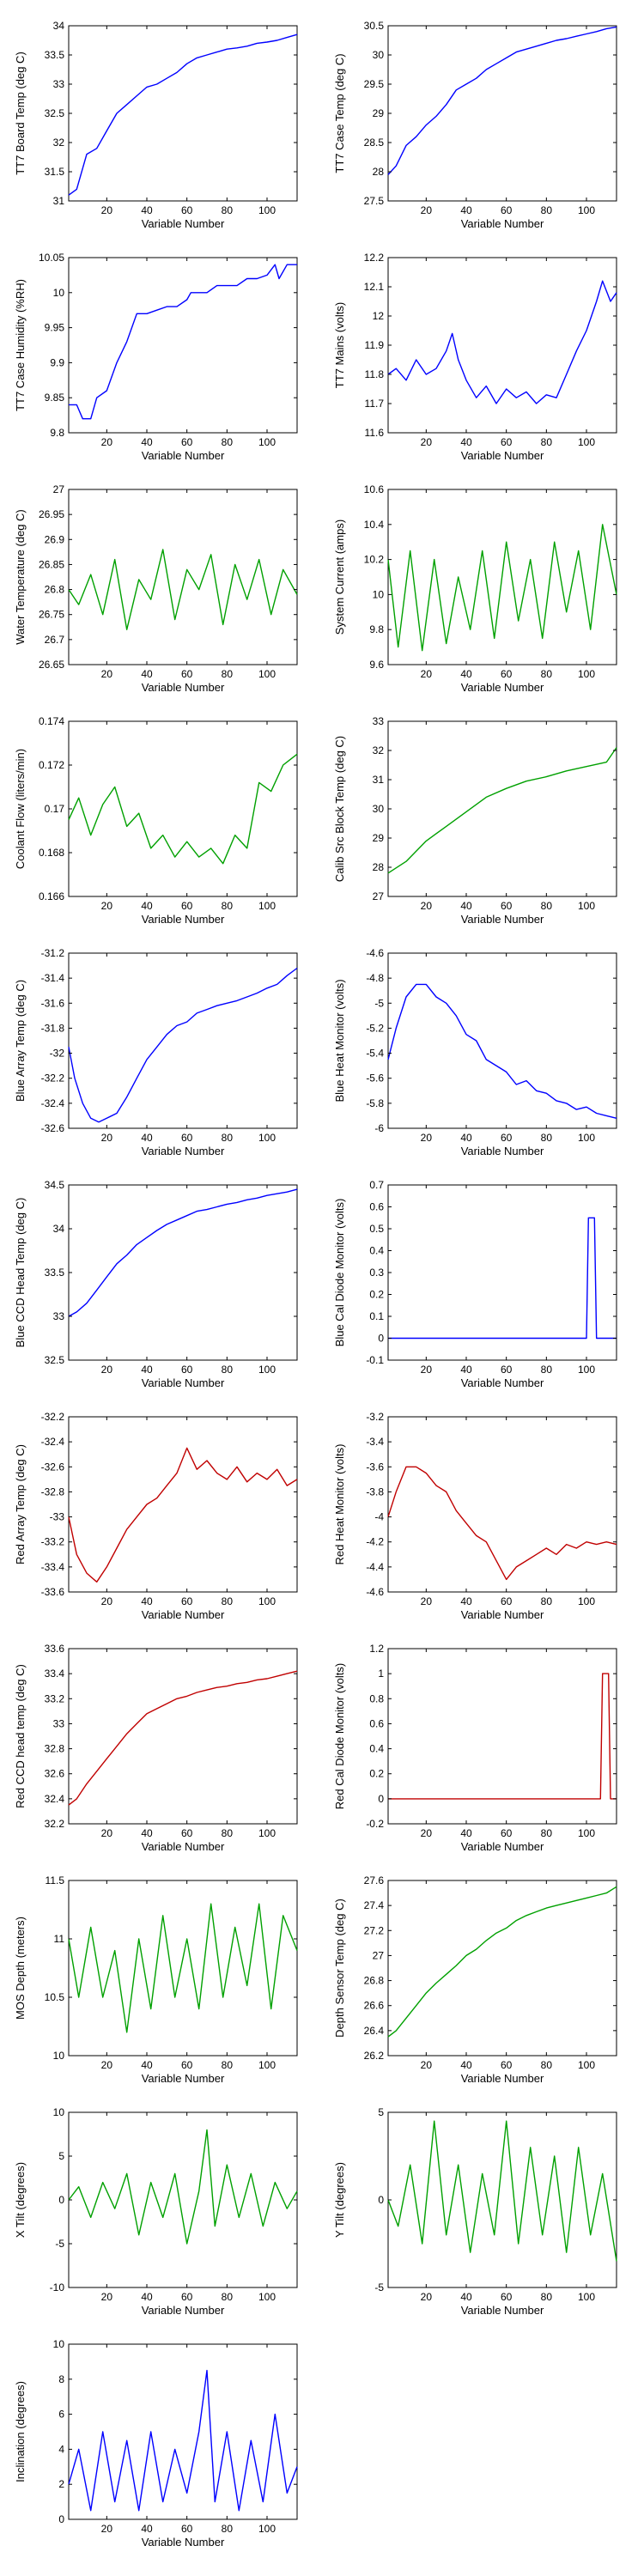 Image resolution: width=644 pixels, height=2576 pixels. Describe the element at coordinates (377, 1316) in the screenshot. I see `y-tick-label: 0.1` at that location.